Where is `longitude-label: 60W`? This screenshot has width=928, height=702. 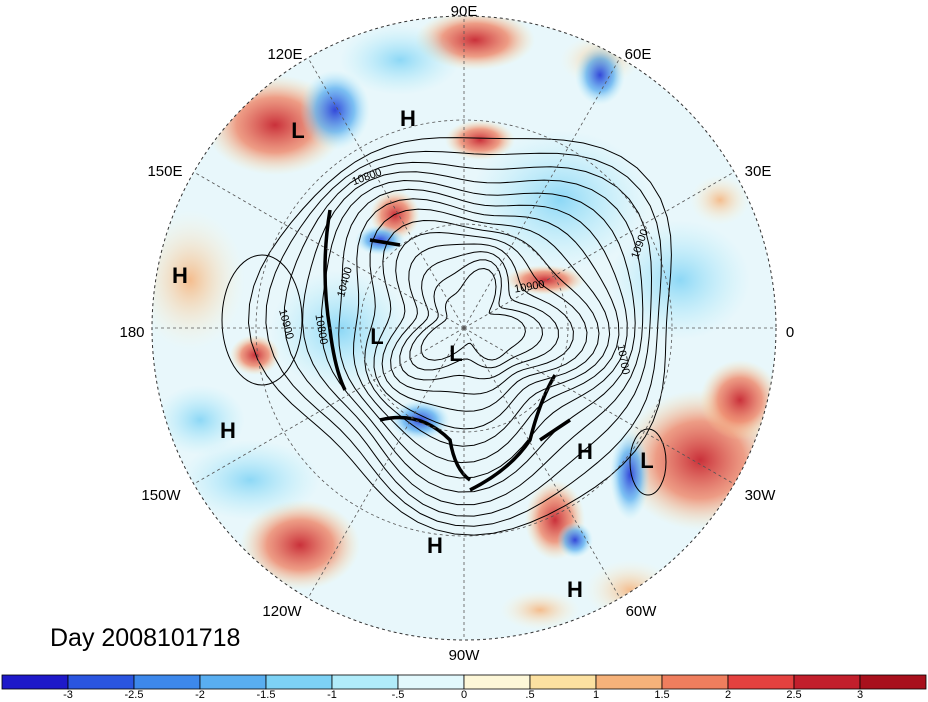 longitude-label: 60W is located at coordinates (642, 611).